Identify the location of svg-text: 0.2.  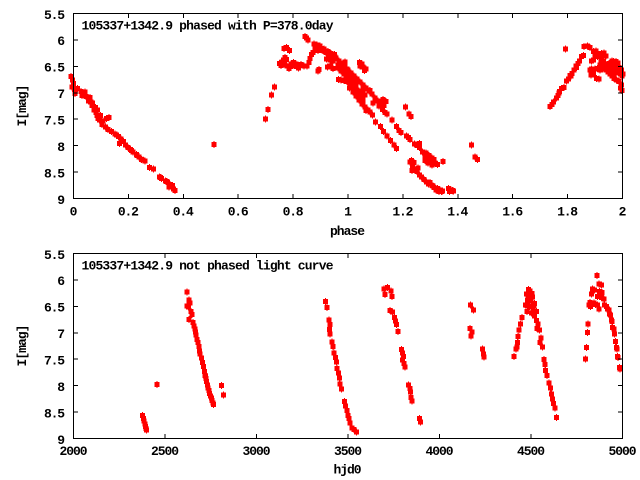
(128, 212).